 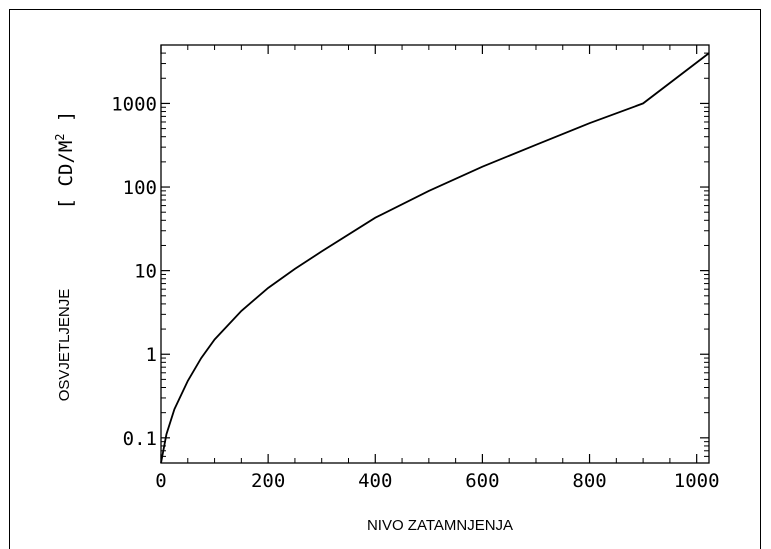 What do you see at coordinates (134, 104) in the screenshot?
I see `y-tick-label: 1000` at bounding box center [134, 104].